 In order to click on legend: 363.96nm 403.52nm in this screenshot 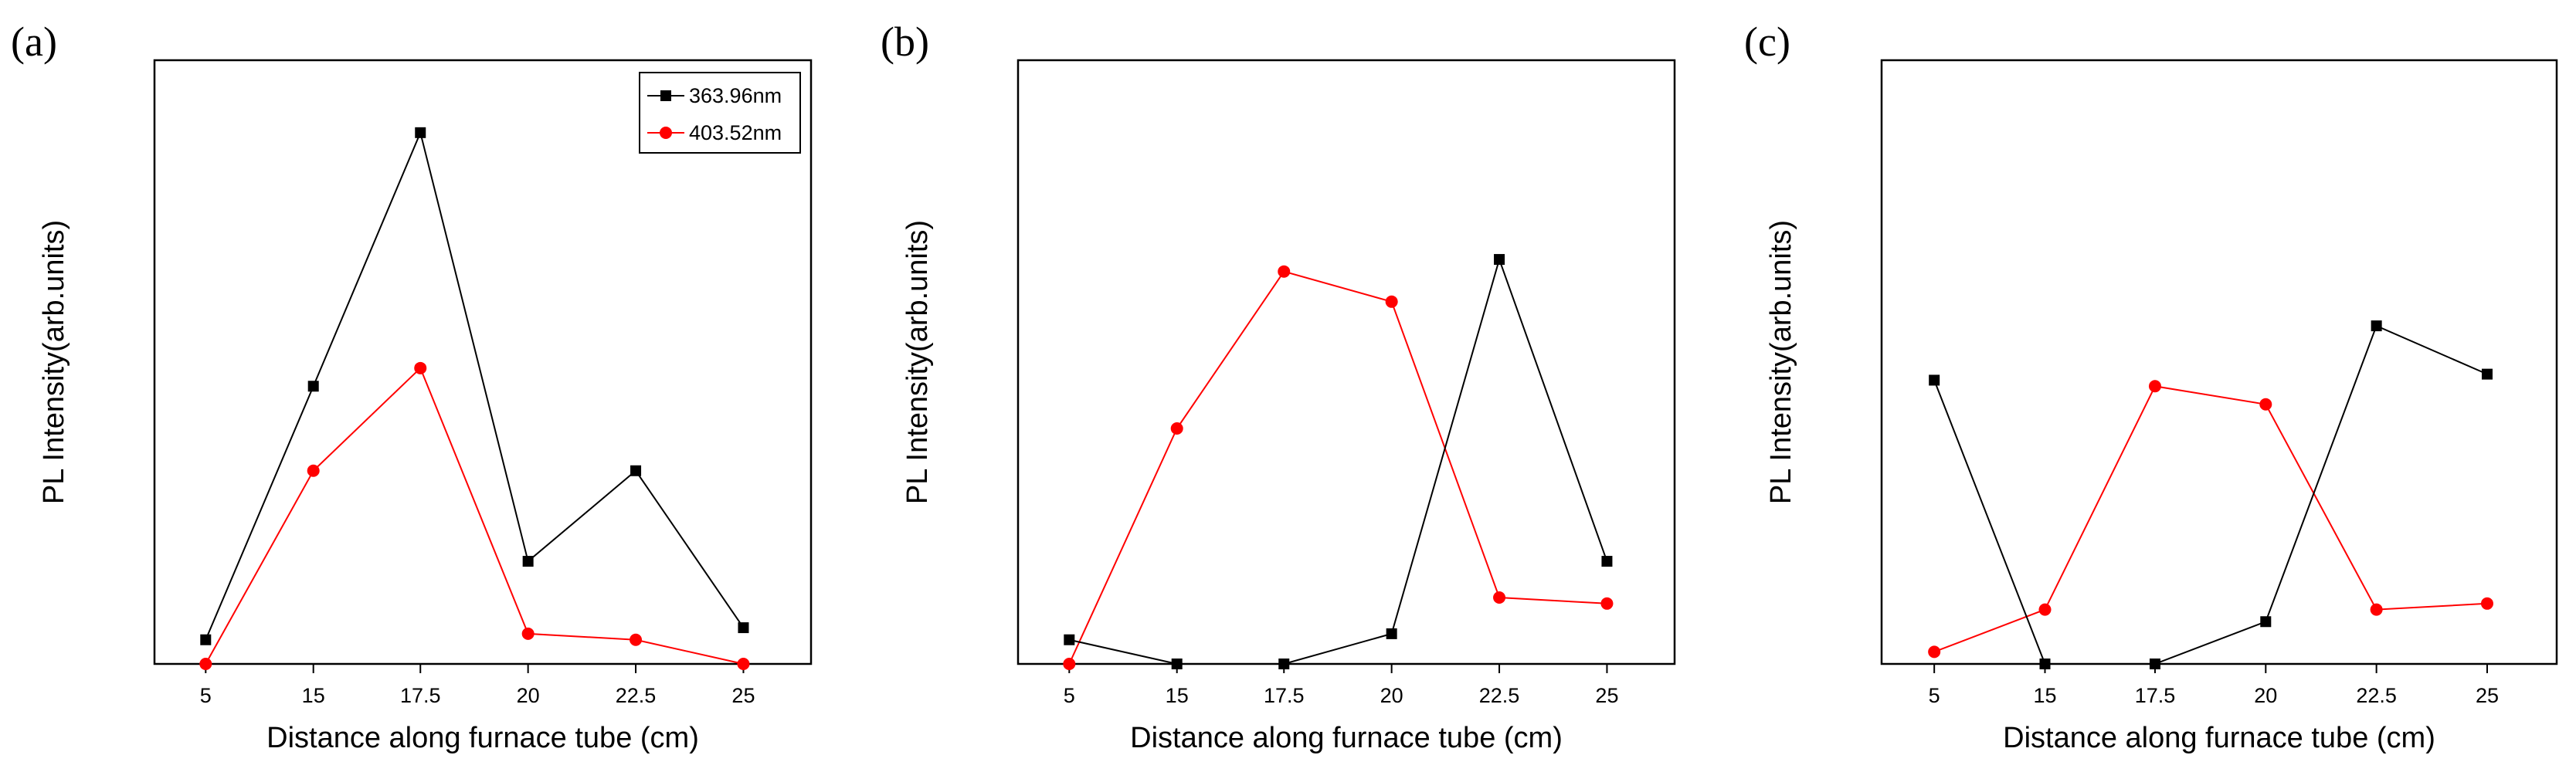, I will do `click(720, 113)`.